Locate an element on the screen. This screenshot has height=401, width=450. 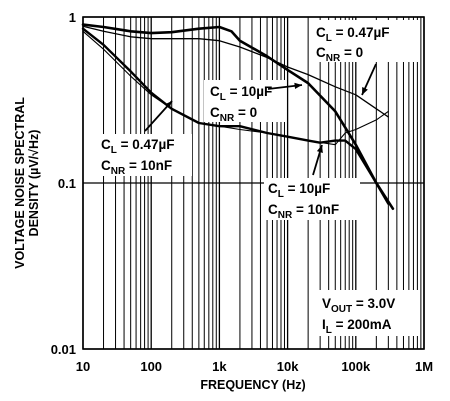
x-tick-label: 1M is located at coordinates (424, 366).